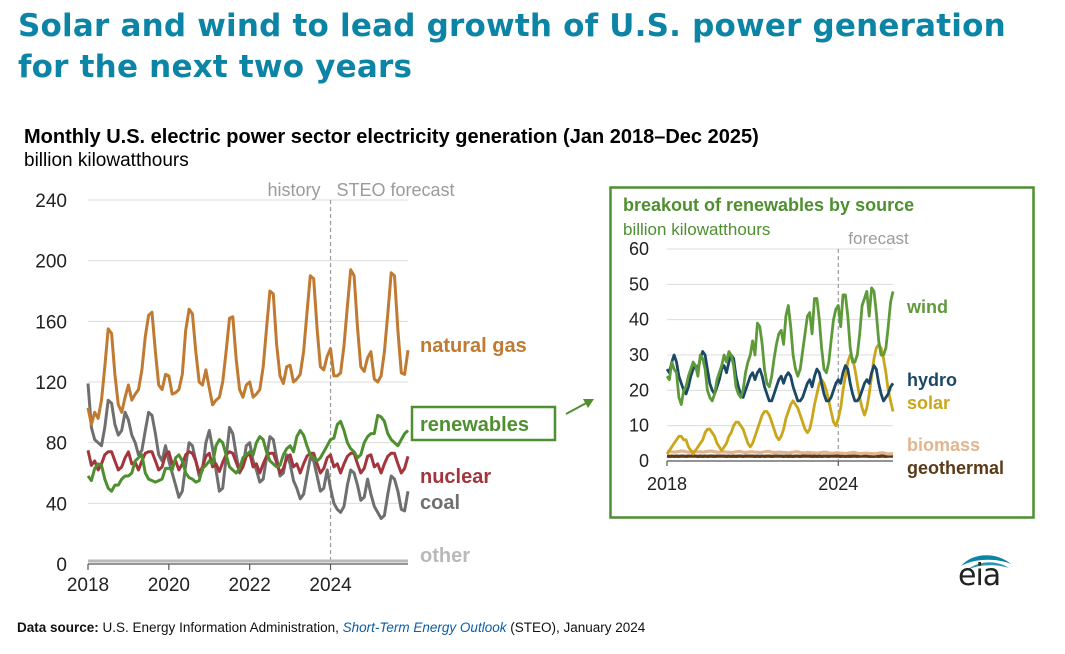 The image size is (1065, 654). What do you see at coordinates (768, 205) in the screenshot?
I see `inset-title: breakout of renewables by source` at bounding box center [768, 205].